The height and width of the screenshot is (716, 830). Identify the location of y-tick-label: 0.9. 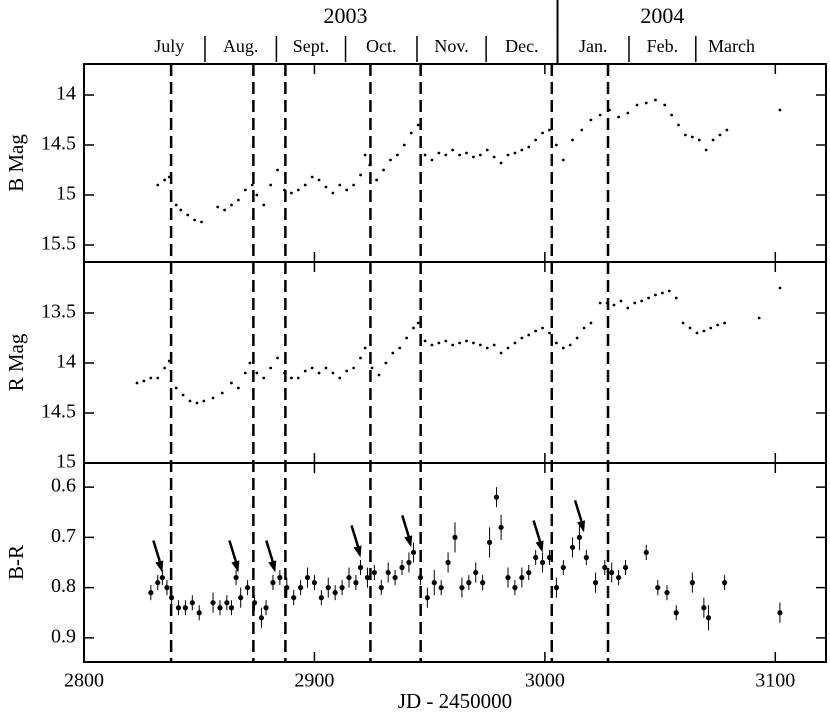
(63, 636).